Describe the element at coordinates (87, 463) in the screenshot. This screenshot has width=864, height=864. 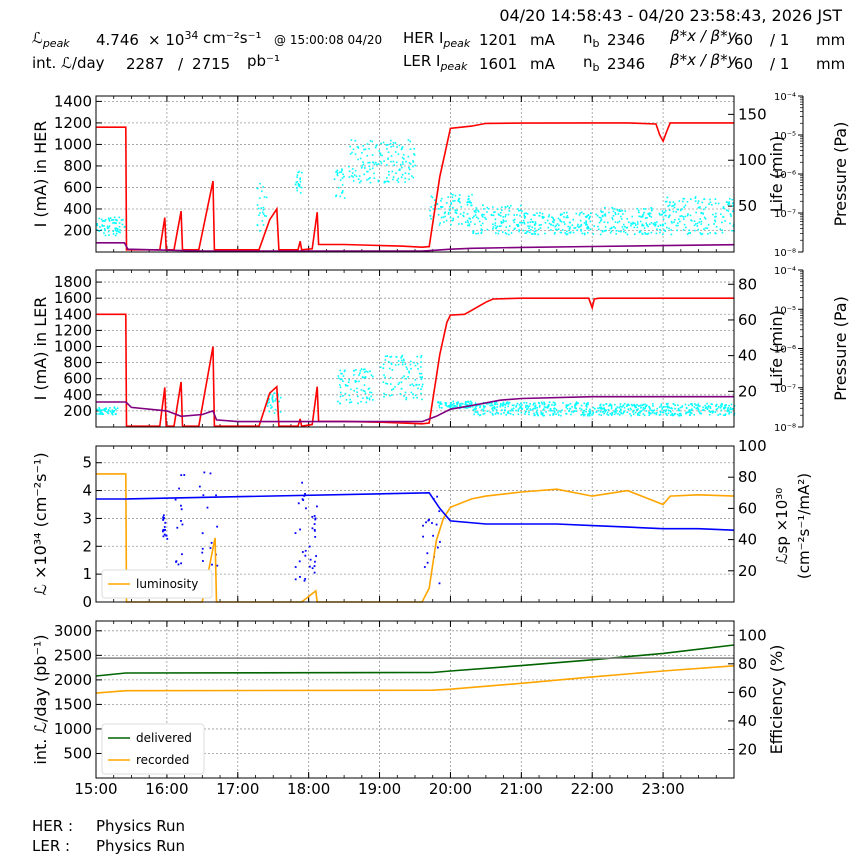
I see `y-tick-label: 5` at that location.